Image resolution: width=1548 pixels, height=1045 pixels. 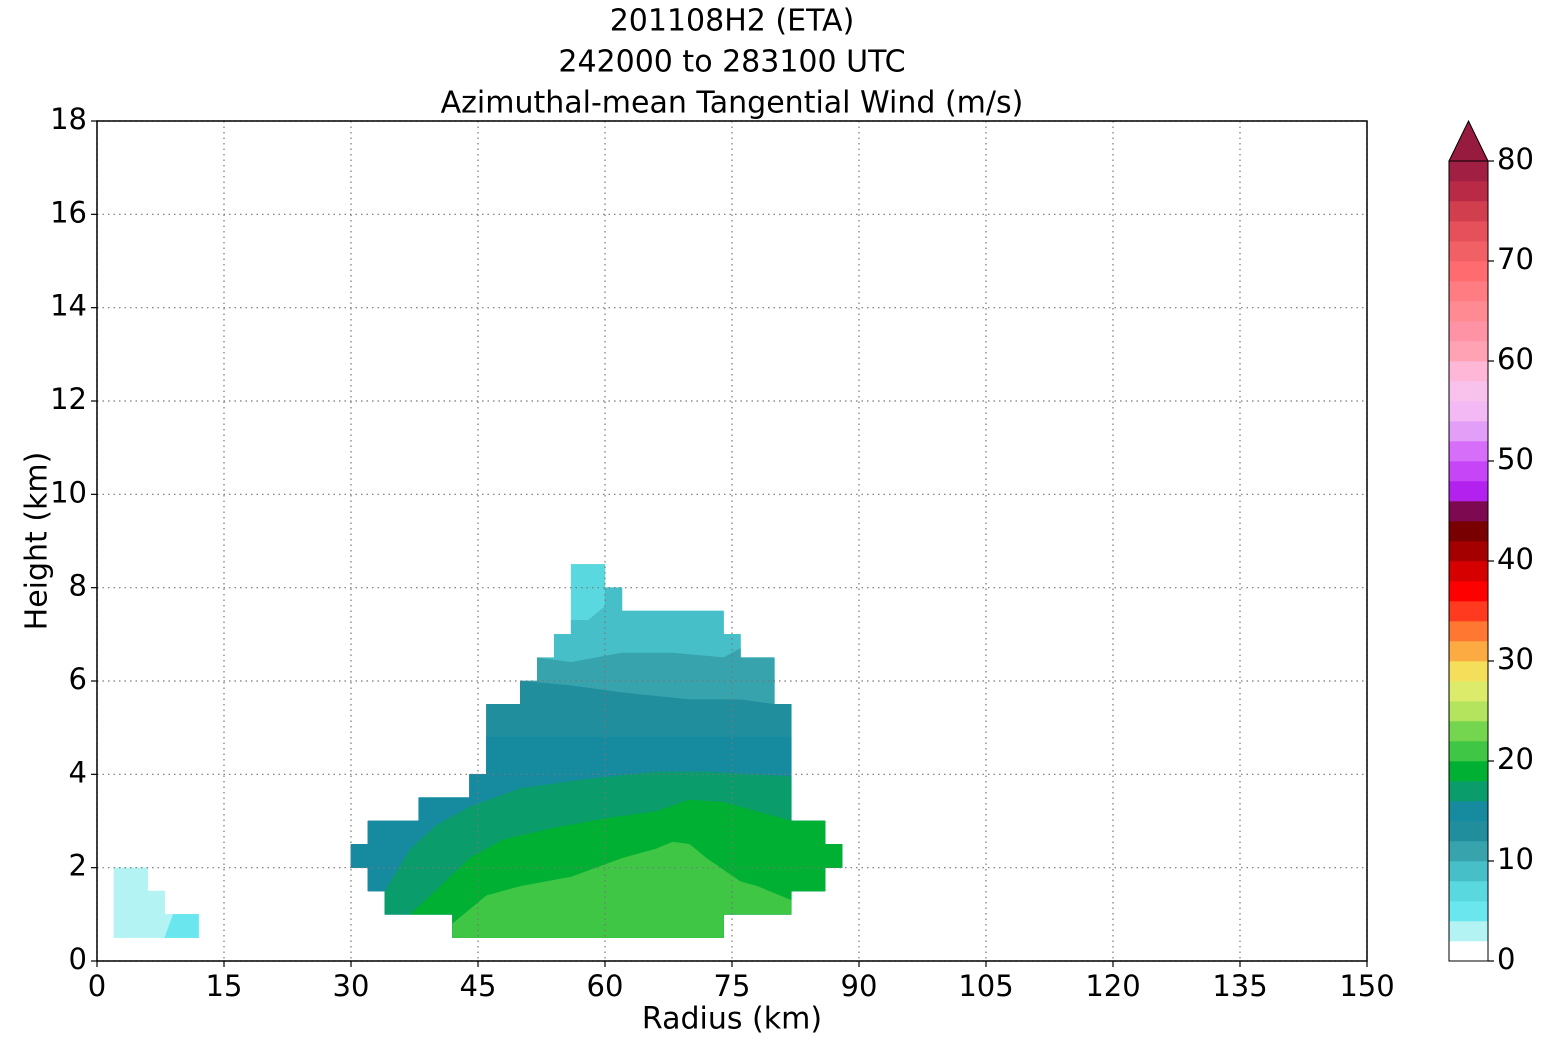 I want to click on colorbar-tick-label: 50, so click(x=1515, y=459).